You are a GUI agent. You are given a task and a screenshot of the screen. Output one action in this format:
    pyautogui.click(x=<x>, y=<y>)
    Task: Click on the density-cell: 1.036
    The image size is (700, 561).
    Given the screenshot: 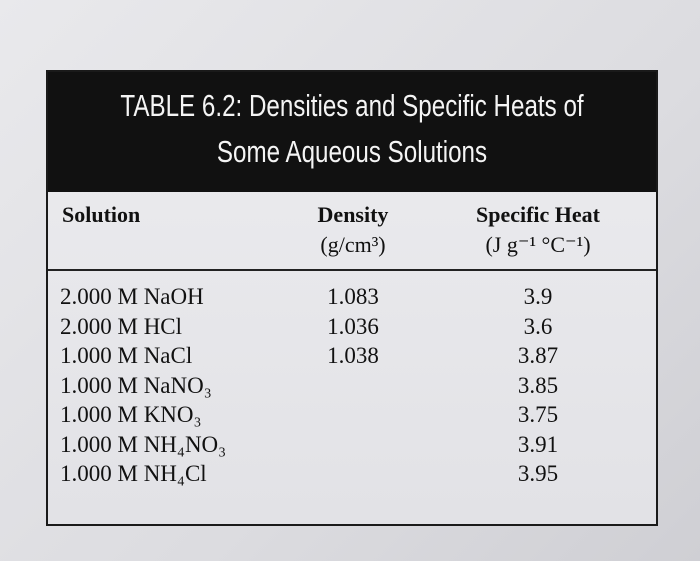 What is the action you would take?
    pyautogui.click(x=353, y=326)
    